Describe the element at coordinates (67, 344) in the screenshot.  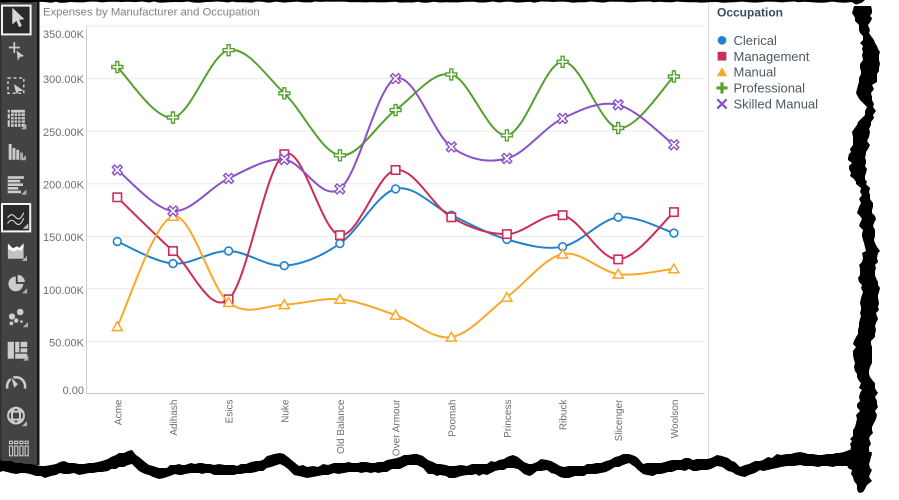
I see `svg-text: 50.00K` at that location.